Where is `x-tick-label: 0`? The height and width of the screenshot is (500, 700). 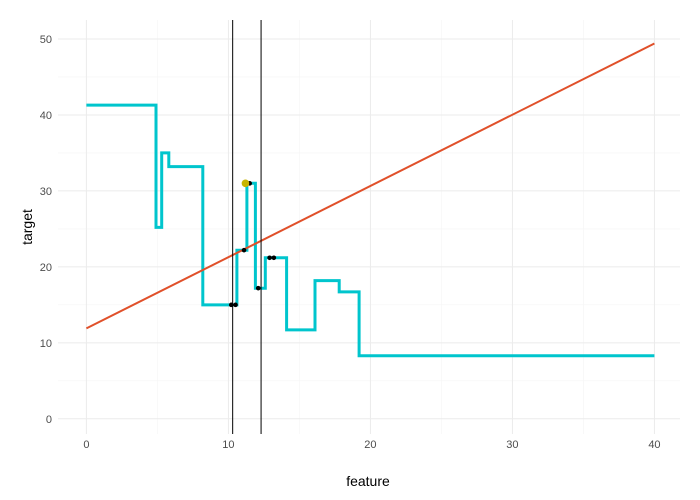
x-tick-label: 0 is located at coordinates (86, 445).